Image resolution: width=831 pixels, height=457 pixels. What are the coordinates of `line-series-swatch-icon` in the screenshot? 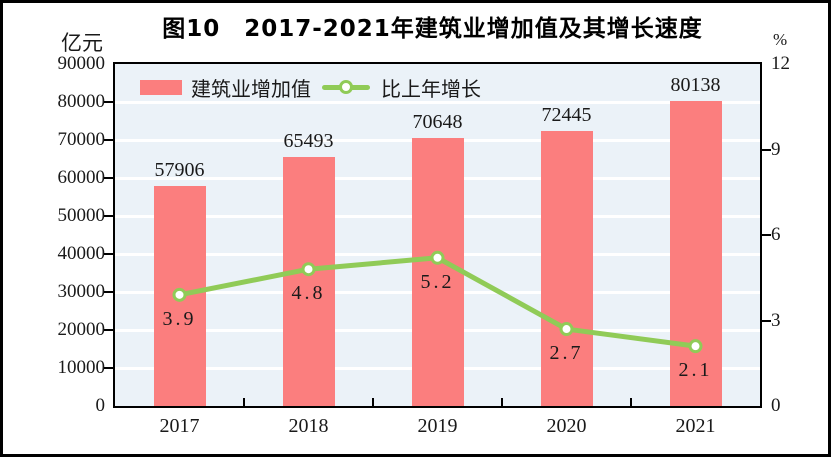 It's located at (346, 87).